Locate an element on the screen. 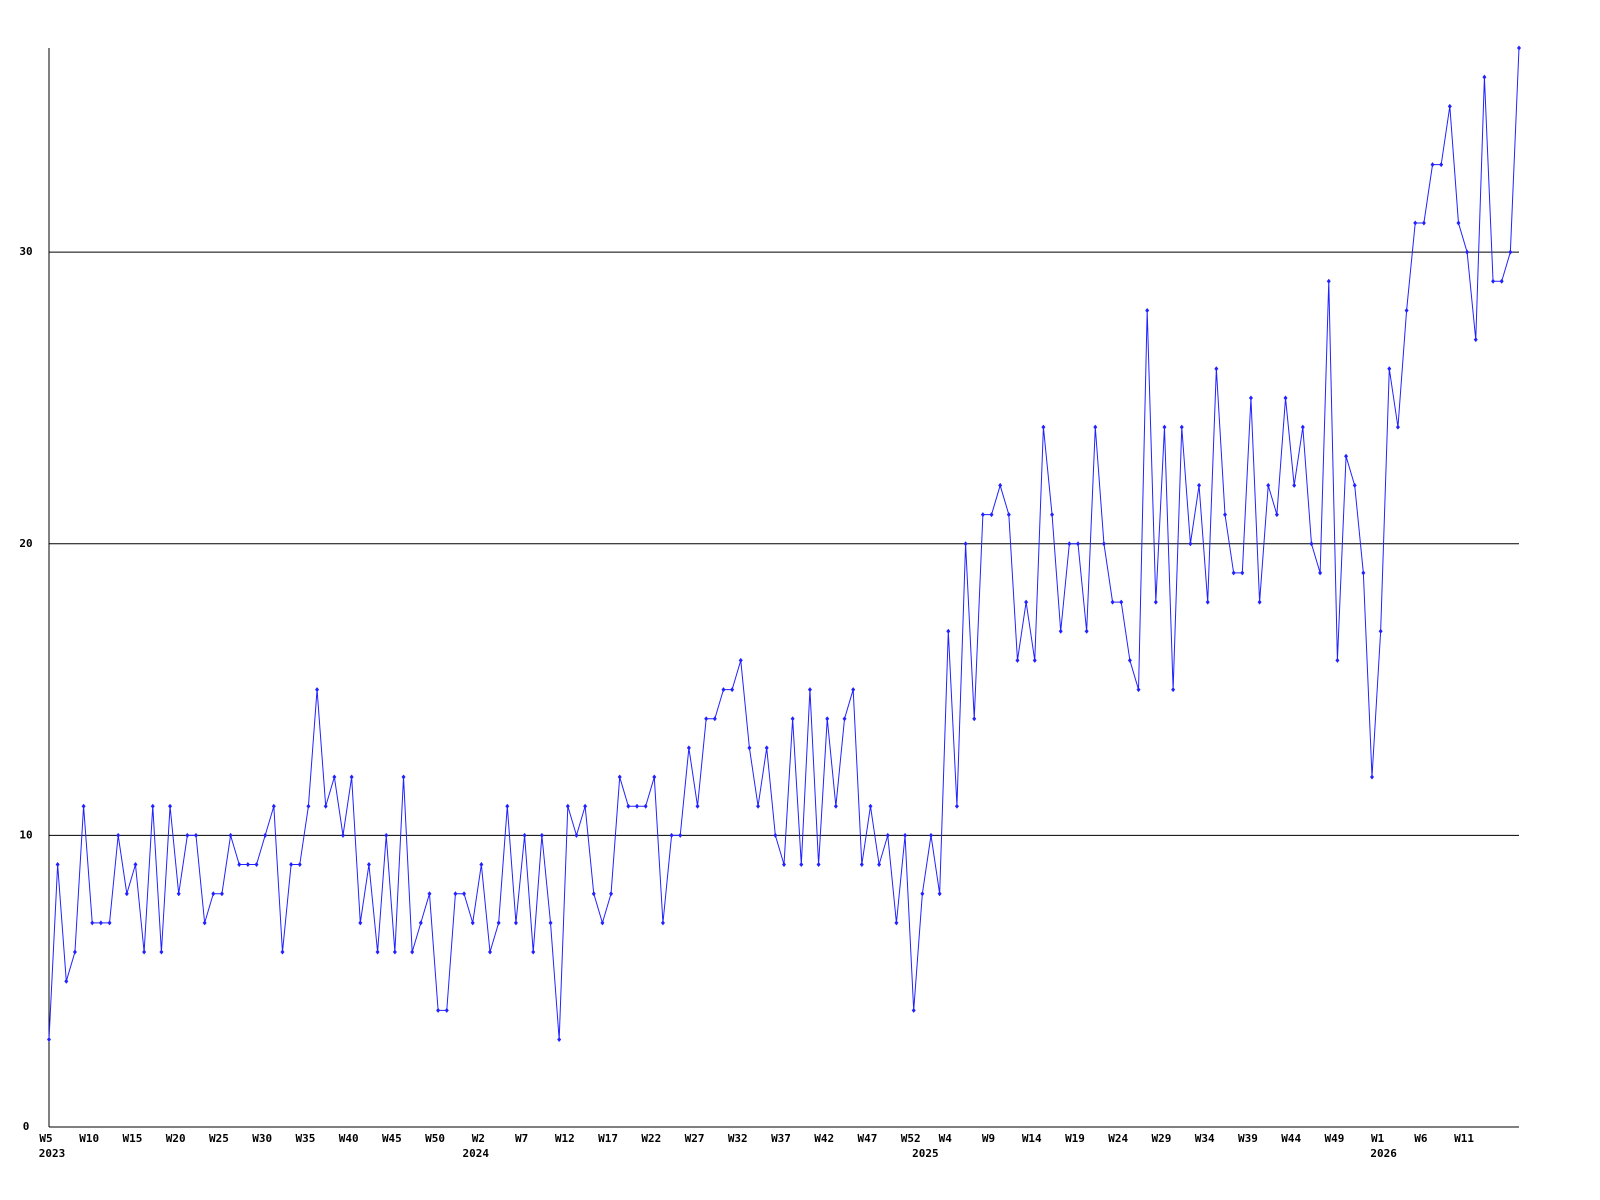 Image resolution: width=1600 pixels, height=1200 pixels. x-tick-label: W42 is located at coordinates (824, 1138).